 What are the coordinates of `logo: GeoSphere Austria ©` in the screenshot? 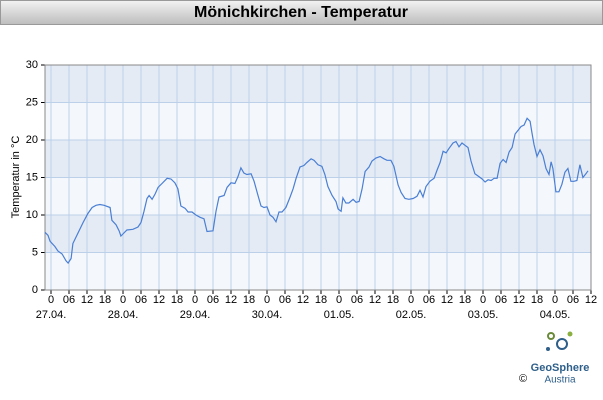 It's located at (554, 358).